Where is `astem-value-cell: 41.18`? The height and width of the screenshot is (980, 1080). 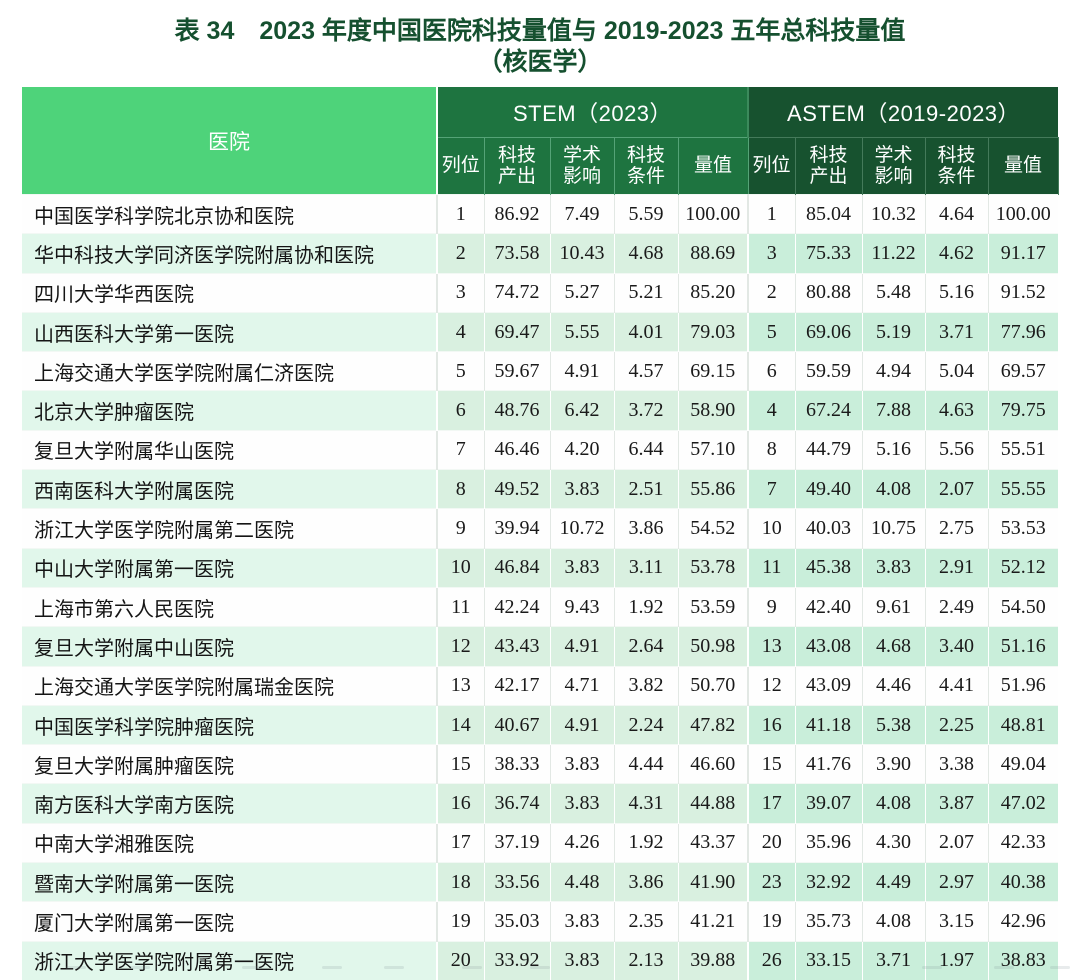 astem-value-cell: 41.18 is located at coordinates (828, 725).